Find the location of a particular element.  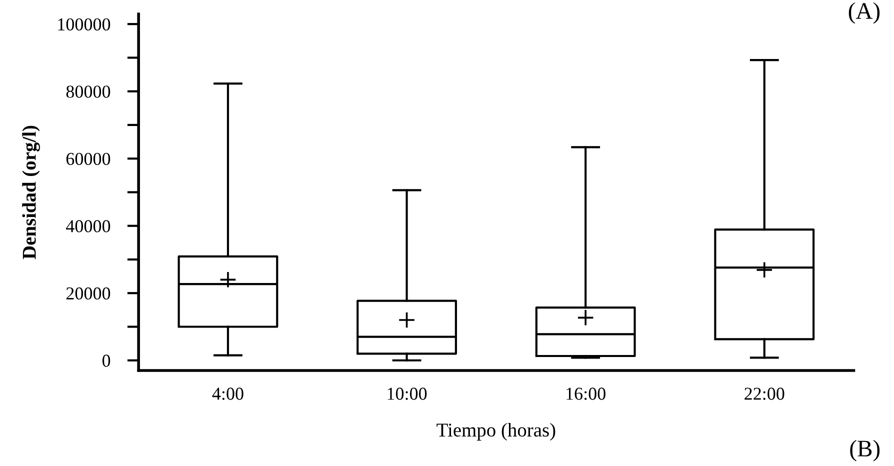

x-tick-label: 10:00 is located at coordinates (407, 394).